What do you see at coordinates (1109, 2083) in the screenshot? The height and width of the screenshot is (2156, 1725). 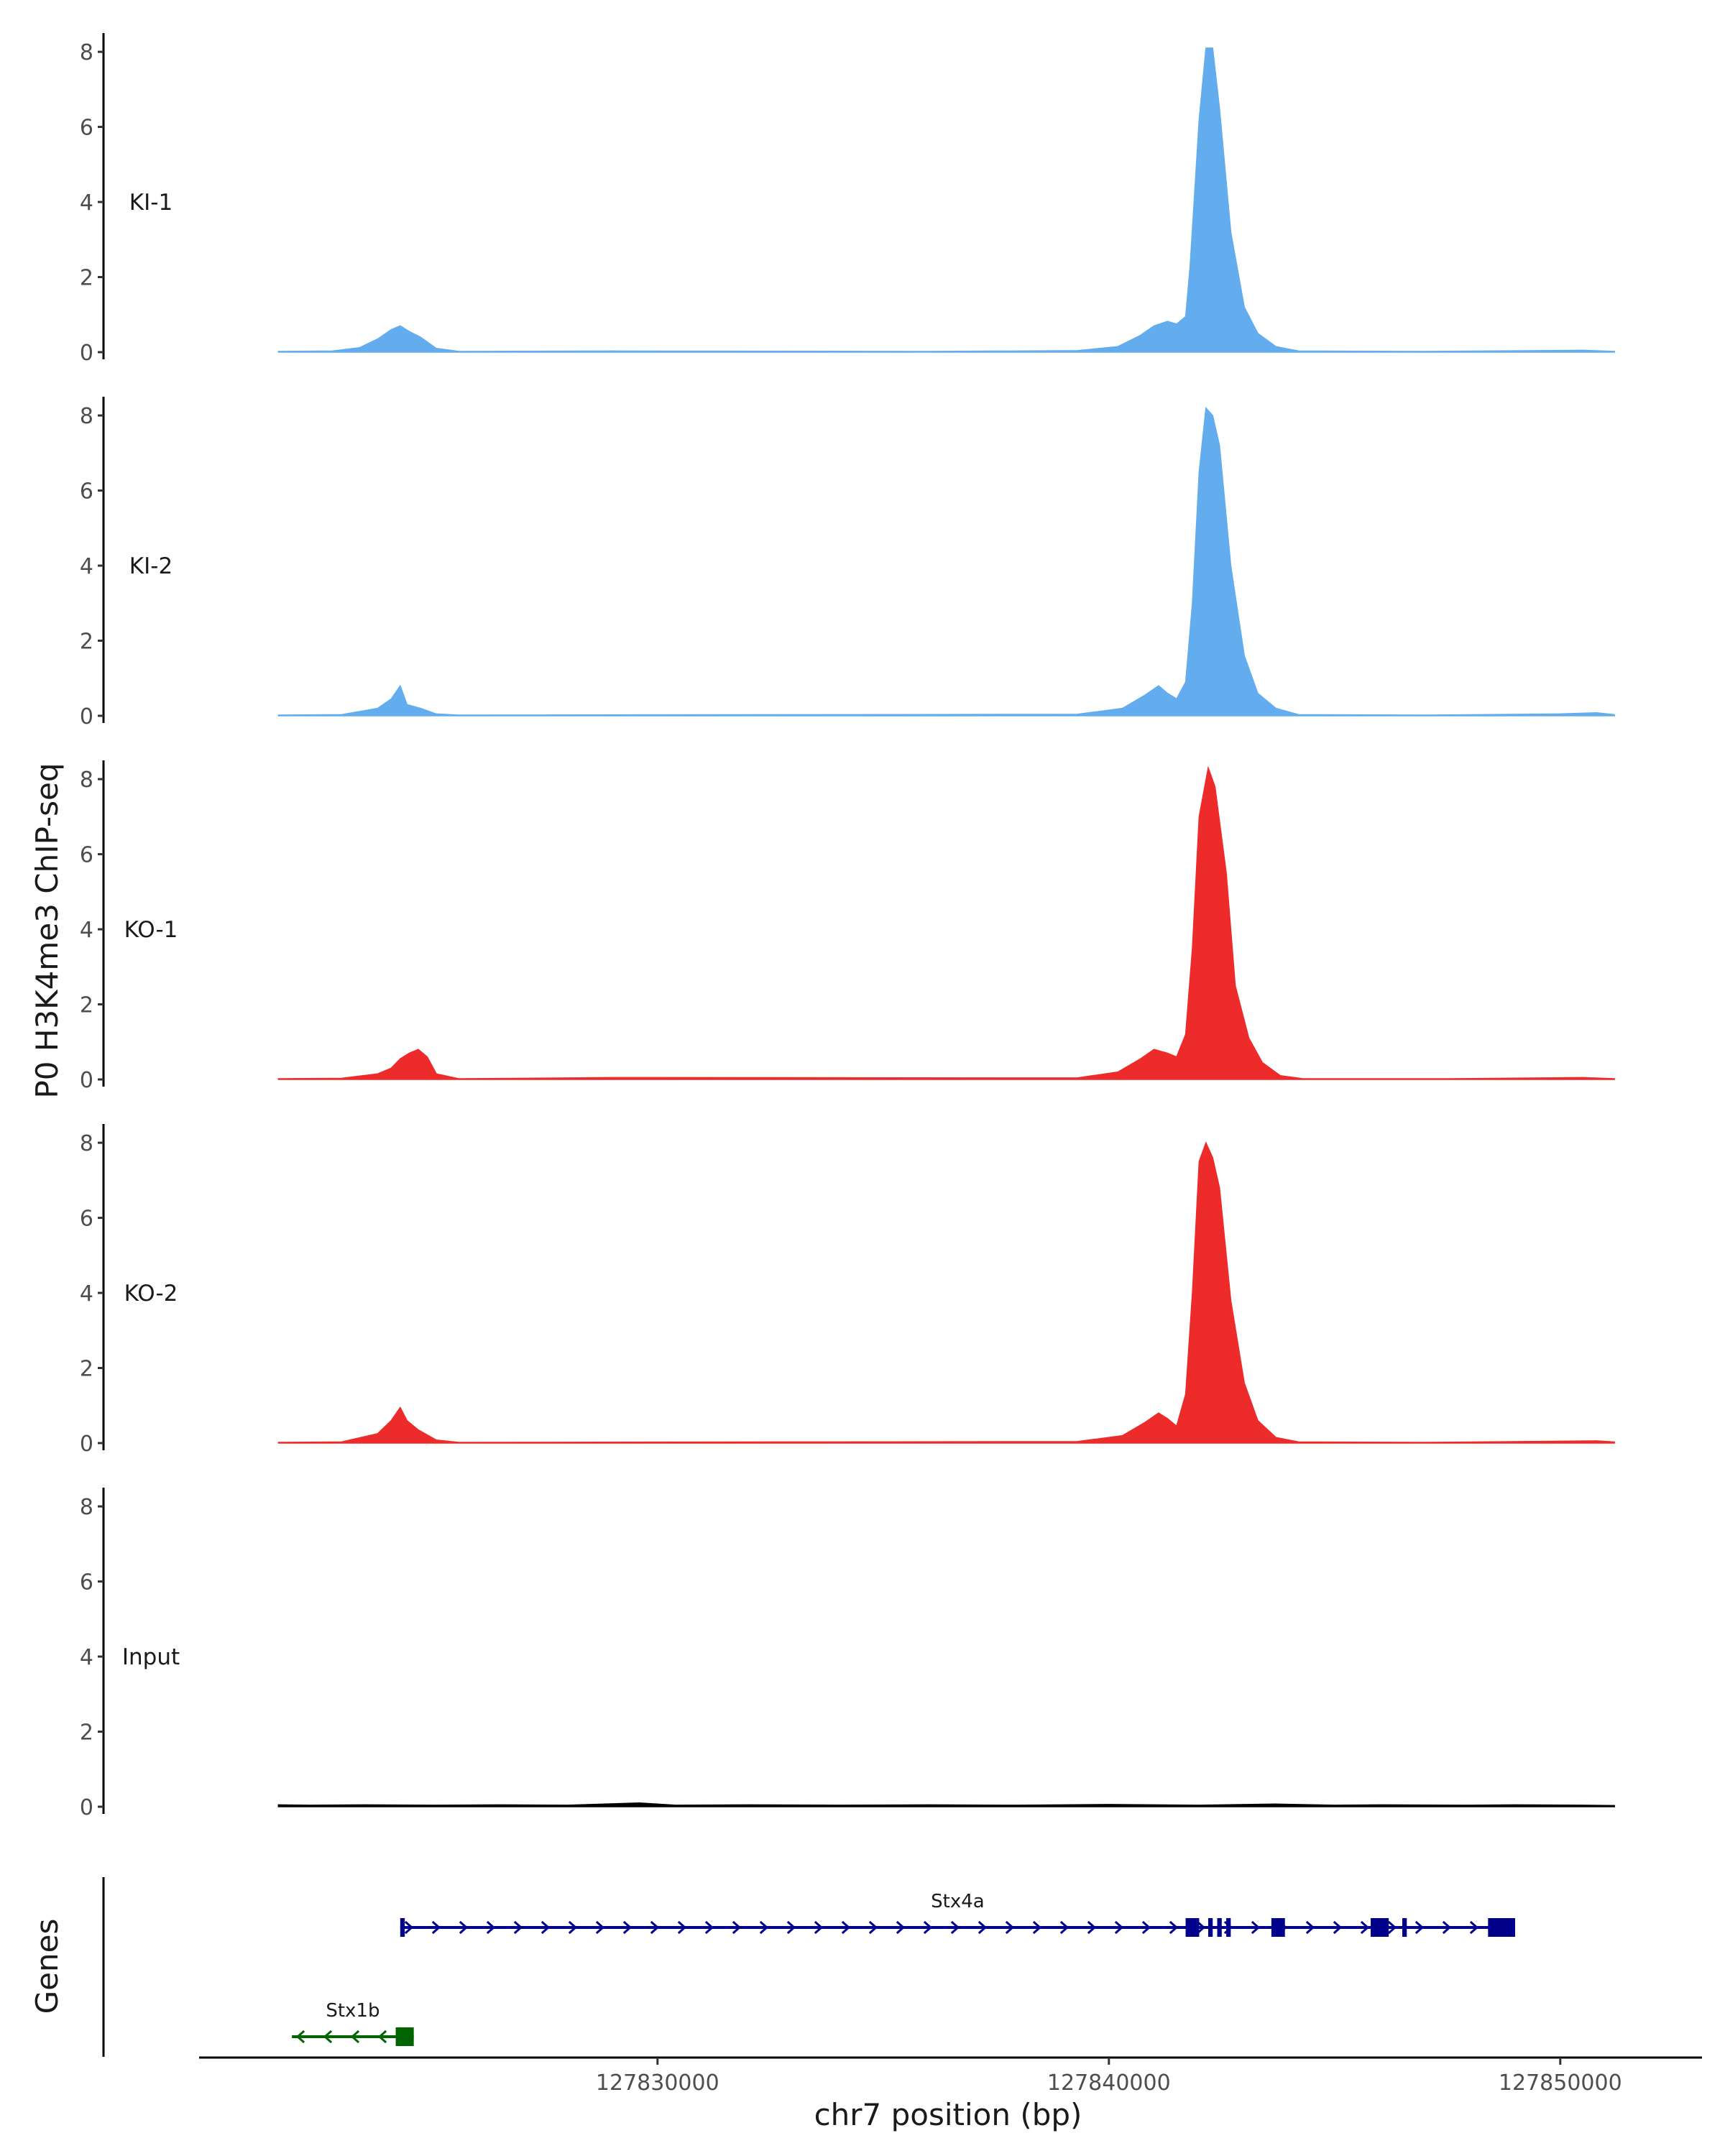 I see `x-tick-label-2: 127840000` at bounding box center [1109, 2083].